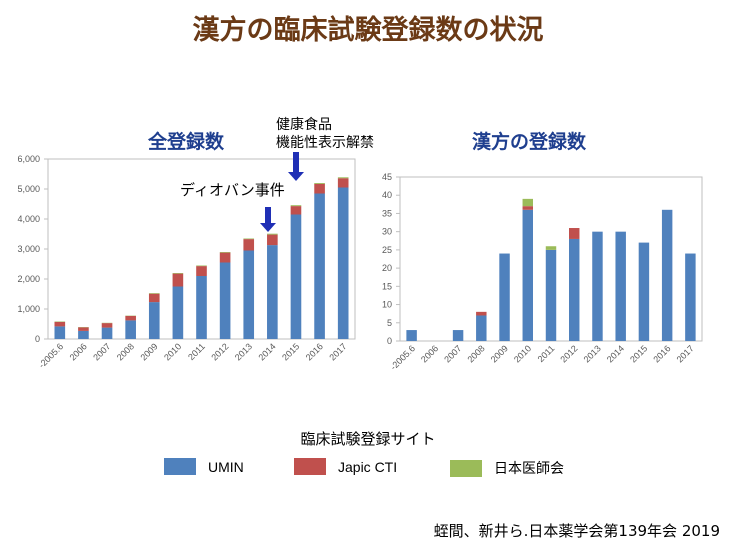  Describe the element at coordinates (387, 195) in the screenshot. I see `y-tick-label: 40` at that location.